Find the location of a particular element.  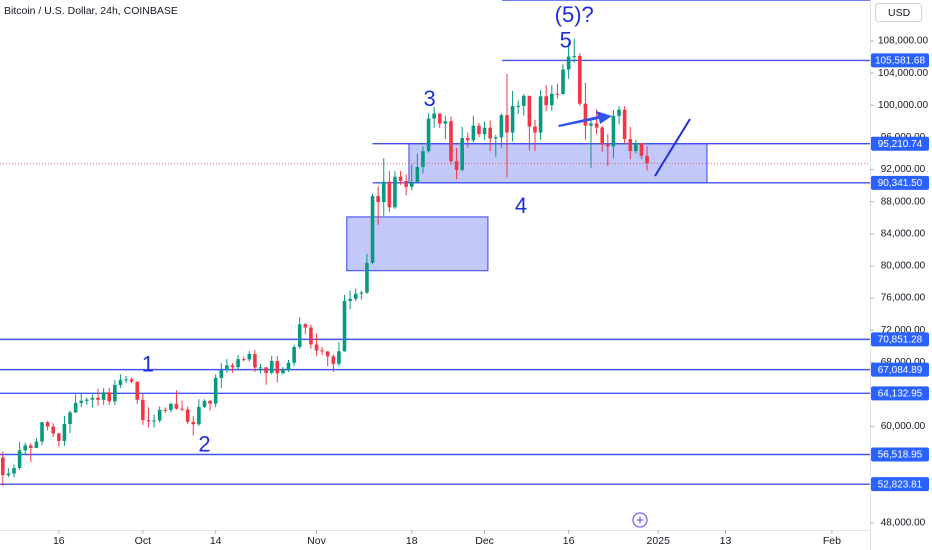

y-tick-label: 80,000.00 is located at coordinates (903, 266).